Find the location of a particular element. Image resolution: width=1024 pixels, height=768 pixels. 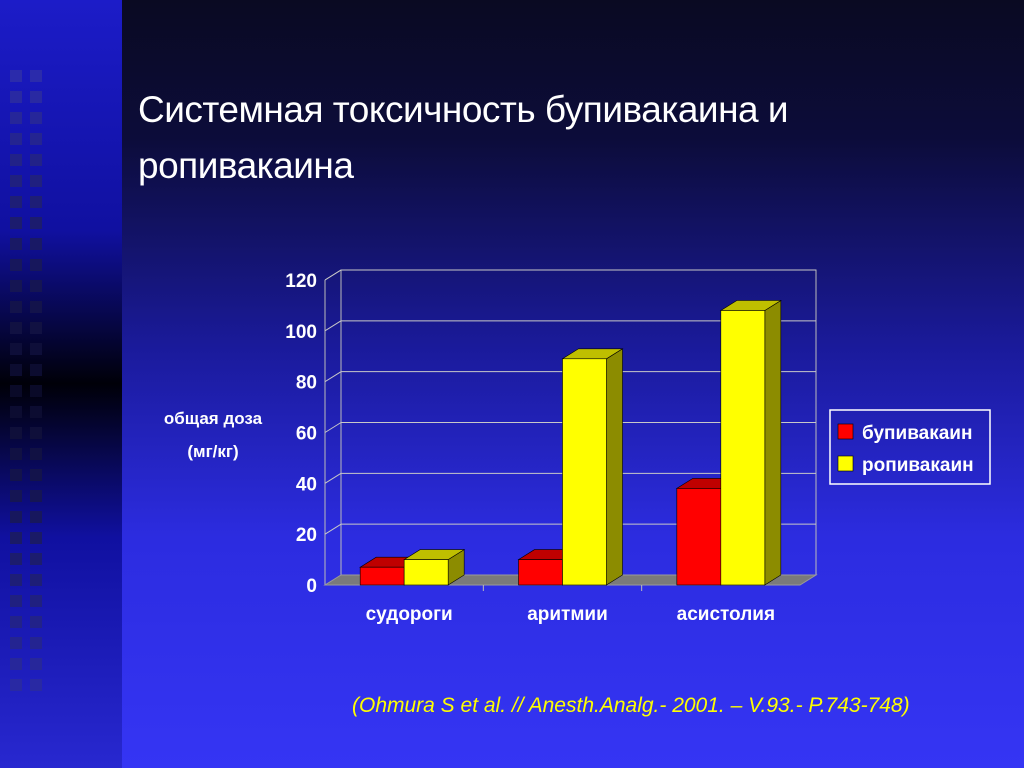

y-tick-label: 20 is located at coordinates (306, 535).